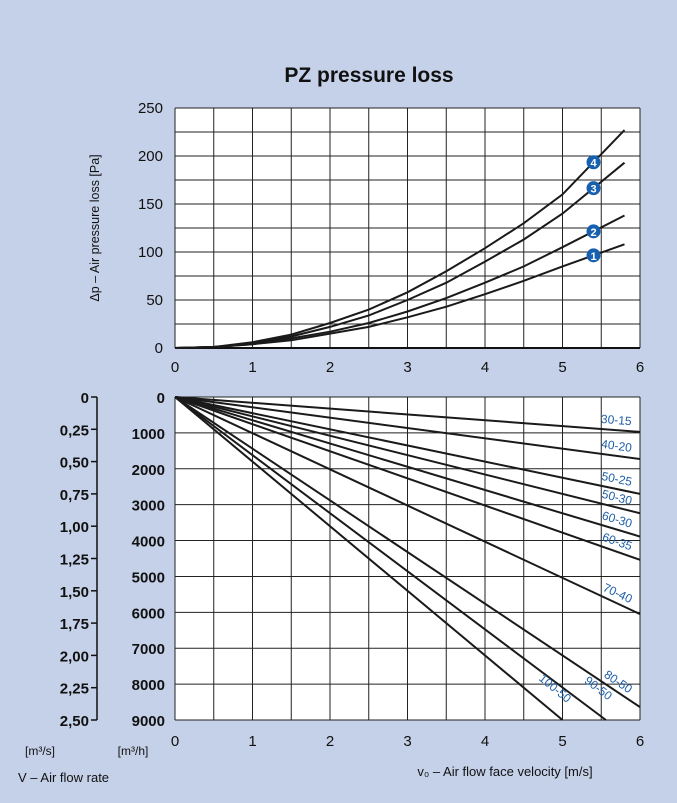  Describe the element at coordinates (368, 75) in the screenshot. I see `chart-title: PZ pressure loss` at that location.